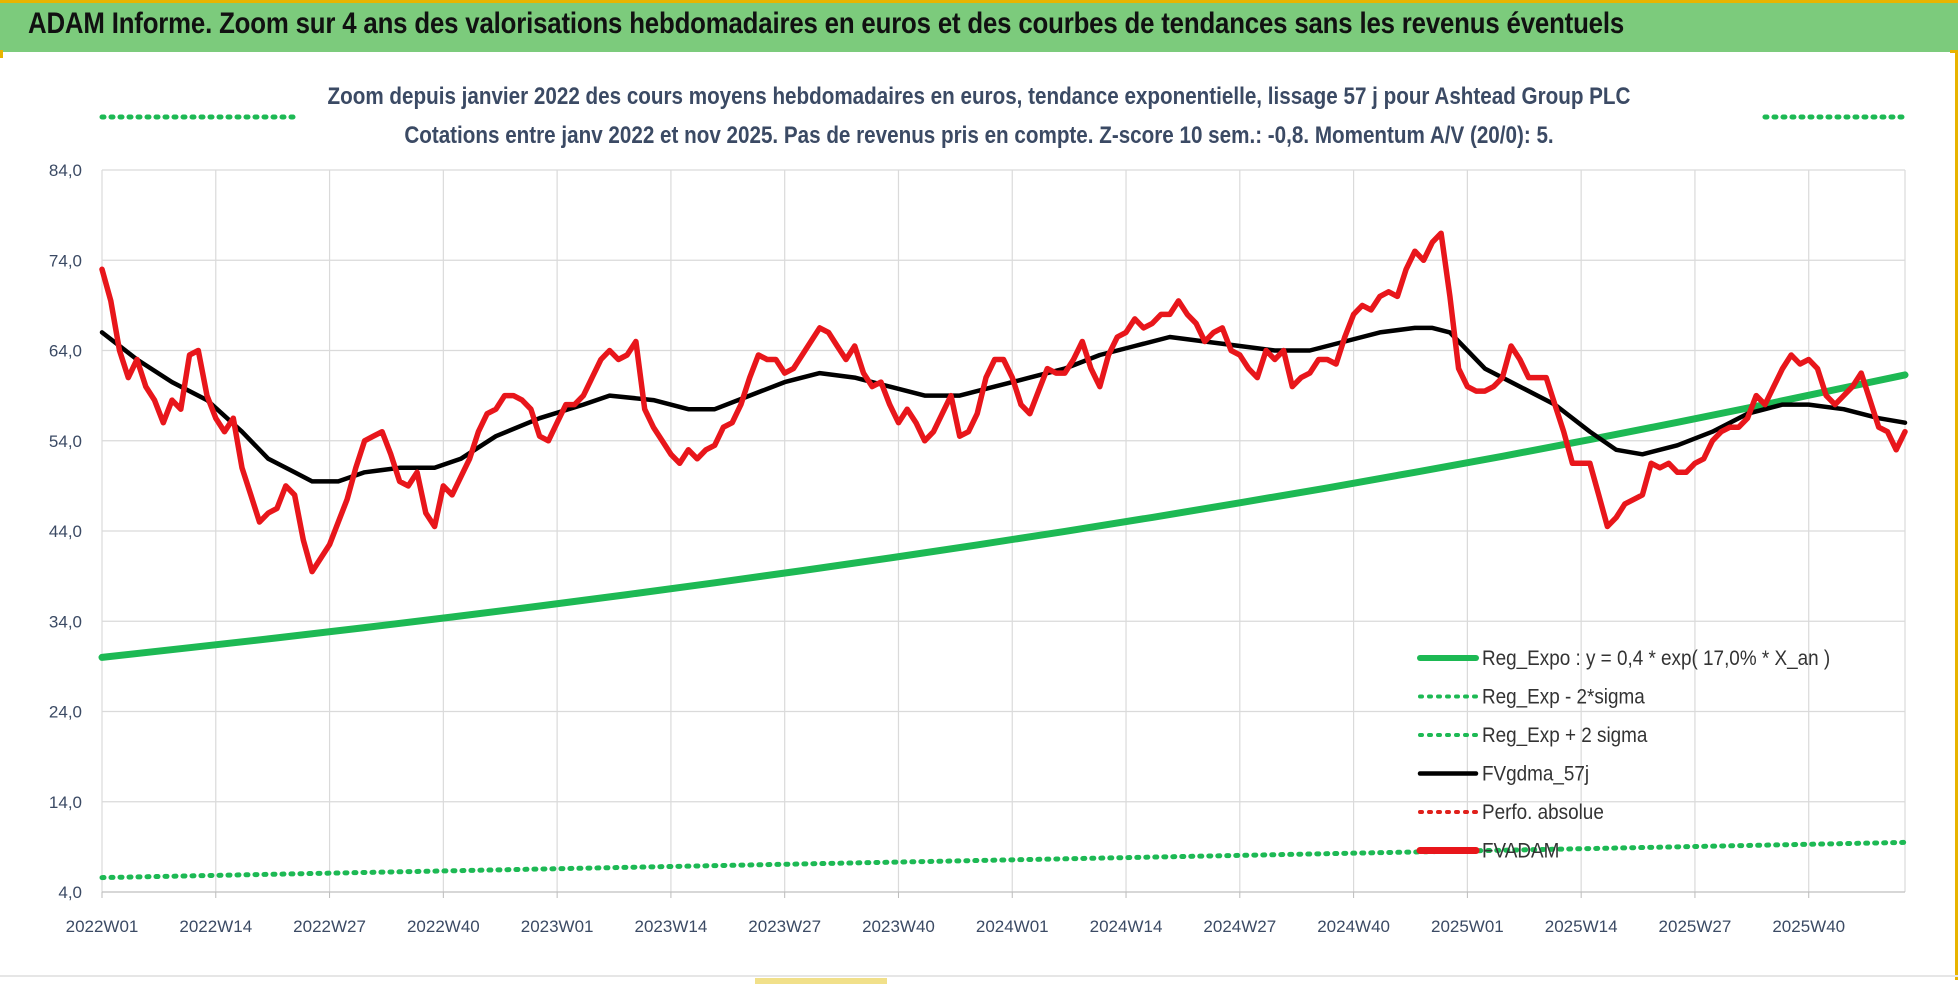 This screenshot has width=1958, height=984. Describe the element at coordinates (65, 351) in the screenshot. I see `y-tick-label: 64,0` at that location.